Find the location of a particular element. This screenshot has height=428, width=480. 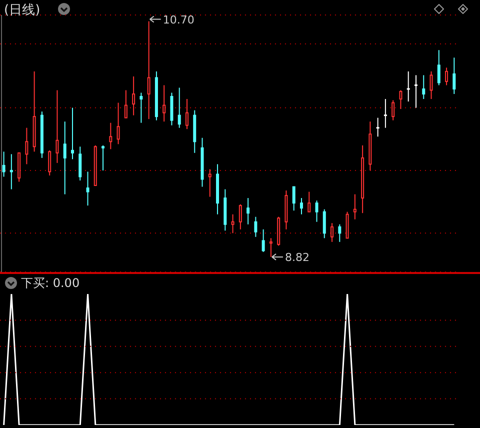

chart-title: 下买: 0.00 is located at coordinates (50, 283).